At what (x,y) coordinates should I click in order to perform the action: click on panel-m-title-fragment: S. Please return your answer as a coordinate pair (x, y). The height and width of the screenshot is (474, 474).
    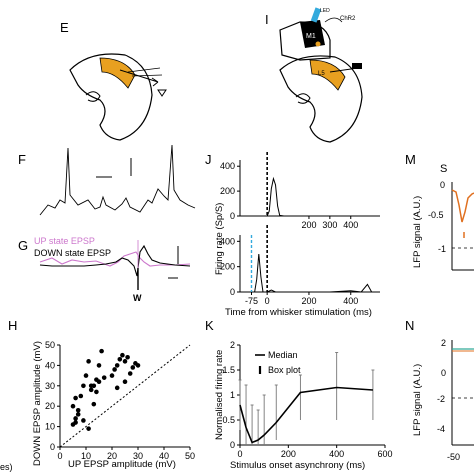
    Looking at the image, I should click on (443, 169).